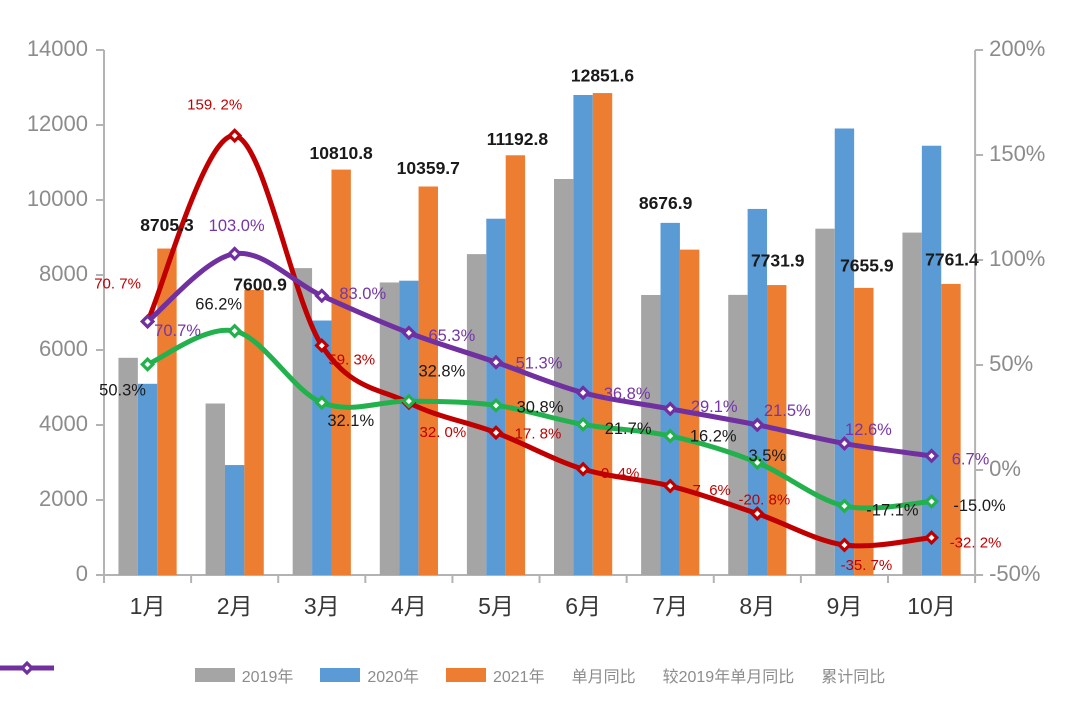  I want to click on data-label-单月同比-5月: 17. 8%, so click(538, 434).